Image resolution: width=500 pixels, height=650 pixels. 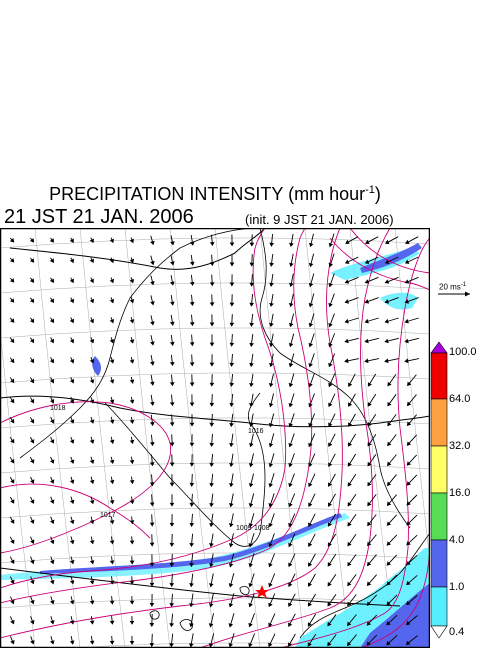 I want to click on chart-title: PRECIPITATION INTENSITY (mm hour-1), so click(x=215, y=194).